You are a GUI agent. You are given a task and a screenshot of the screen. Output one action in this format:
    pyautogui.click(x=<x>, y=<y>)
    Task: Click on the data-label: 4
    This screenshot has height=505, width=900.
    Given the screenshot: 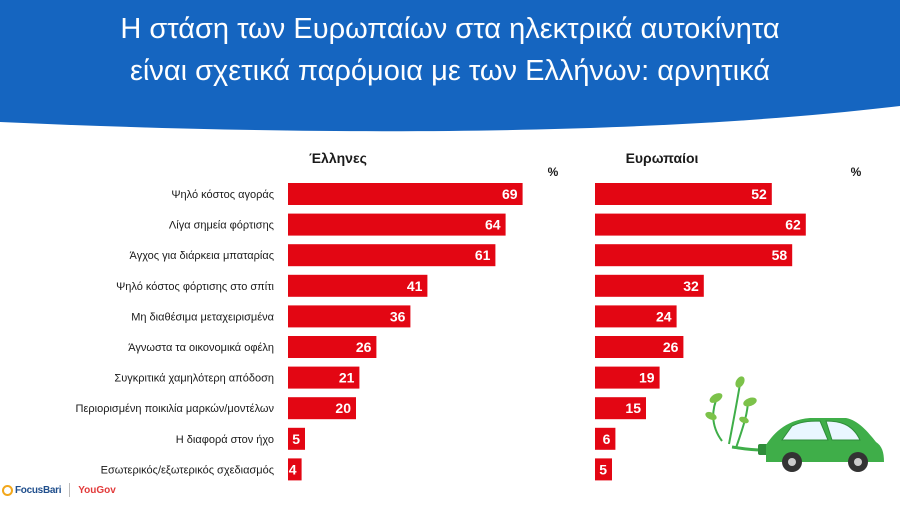 What is the action you would take?
    pyautogui.click(x=293, y=469)
    